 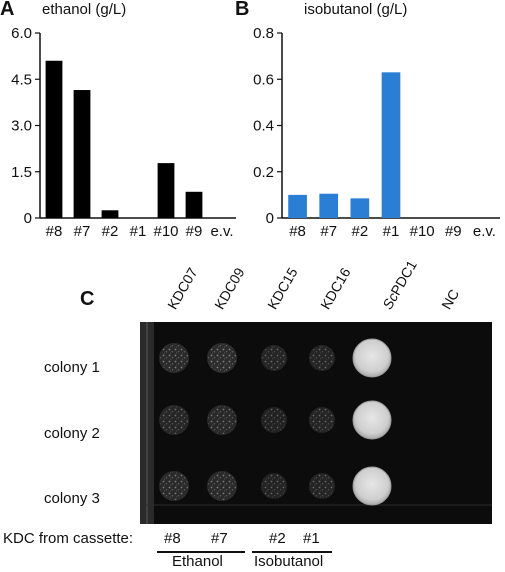 I want to click on cassette-value-1: #8, so click(x=172, y=538).